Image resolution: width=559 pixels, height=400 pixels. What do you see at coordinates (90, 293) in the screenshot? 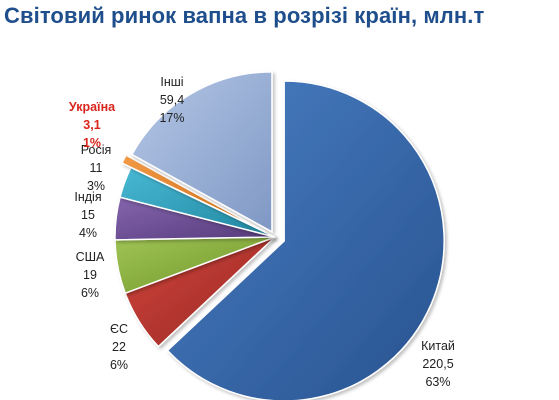
I see `label-usa-pct: 6%` at bounding box center [90, 293].